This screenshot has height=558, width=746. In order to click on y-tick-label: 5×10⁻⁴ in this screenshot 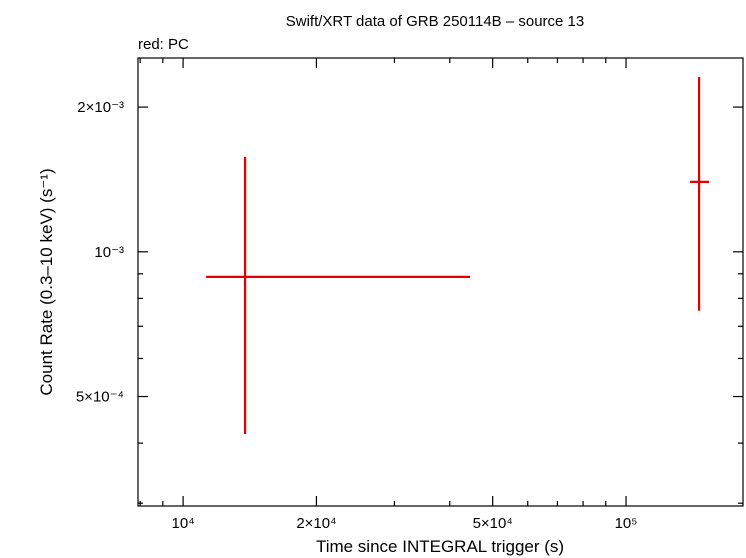, I will do `click(100, 397)`.